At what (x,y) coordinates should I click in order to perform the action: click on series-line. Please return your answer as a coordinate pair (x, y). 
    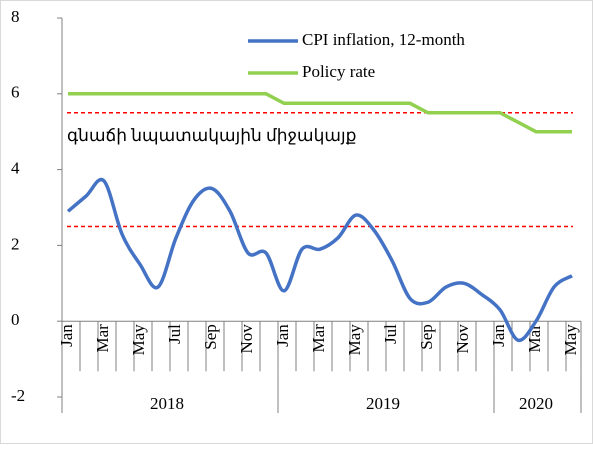
    Looking at the image, I should click on (320, 113).